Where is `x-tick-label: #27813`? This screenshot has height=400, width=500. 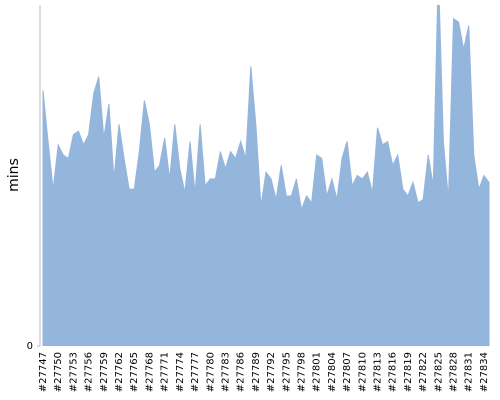
x-tick-label: #27813 is located at coordinates (378, 372).